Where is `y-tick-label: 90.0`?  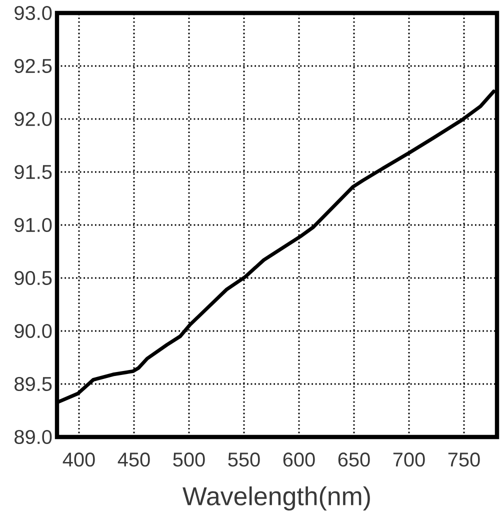
y-tick-label: 90.0 is located at coordinates (33, 331).